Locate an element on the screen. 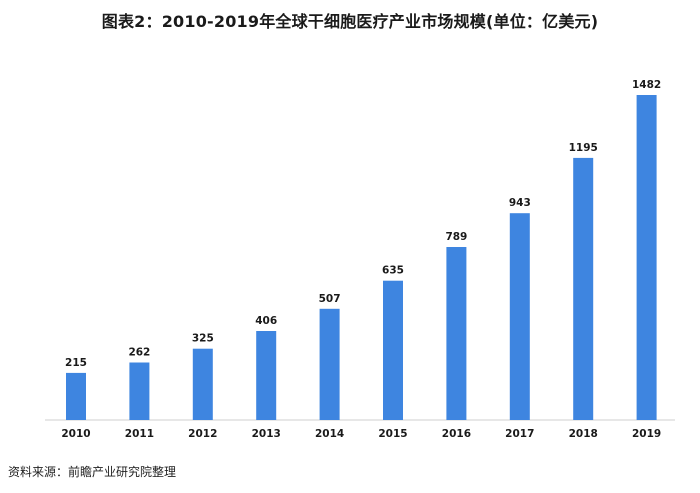 This screenshot has height=493, width=700. bar-2014 is located at coordinates (329, 364).